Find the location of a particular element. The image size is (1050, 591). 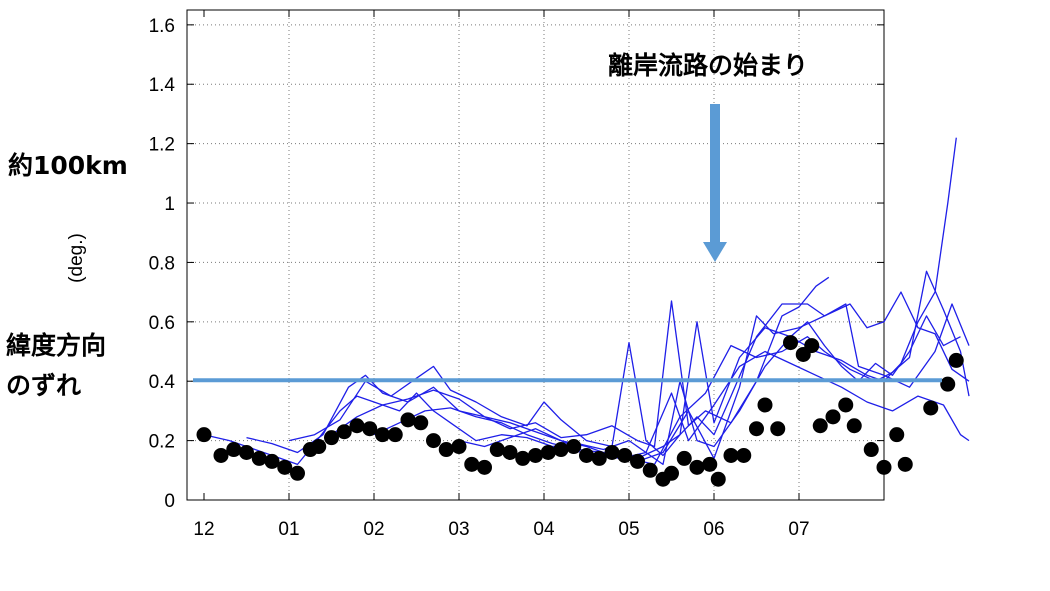

x-tick-label: 06 is located at coordinates (713, 529).